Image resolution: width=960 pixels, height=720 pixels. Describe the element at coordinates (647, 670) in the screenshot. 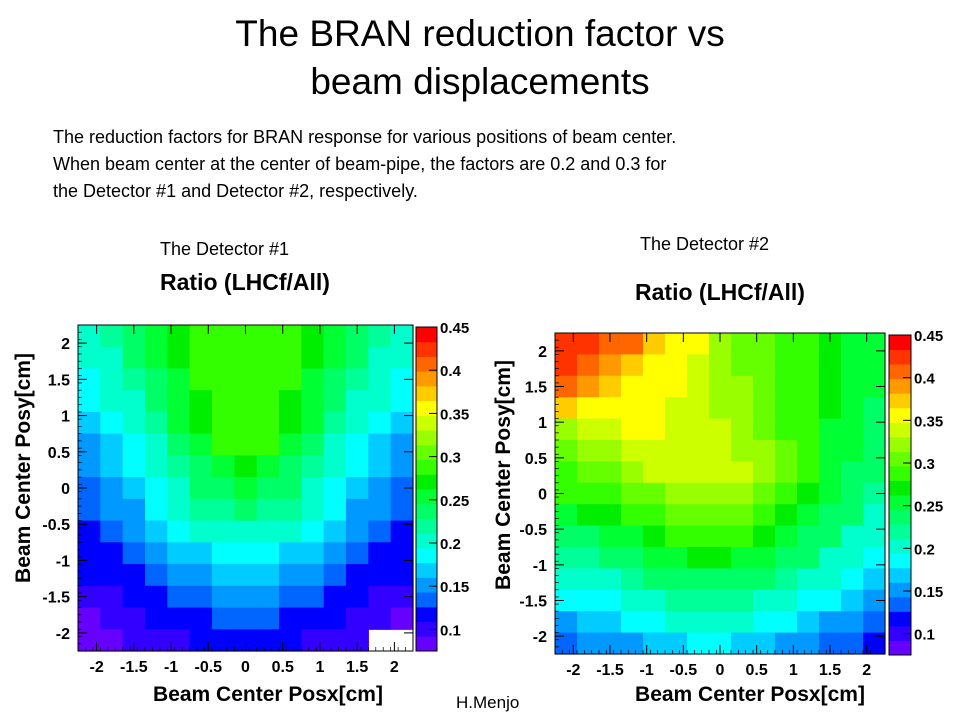

I see `x-tick-label: -1` at that location.